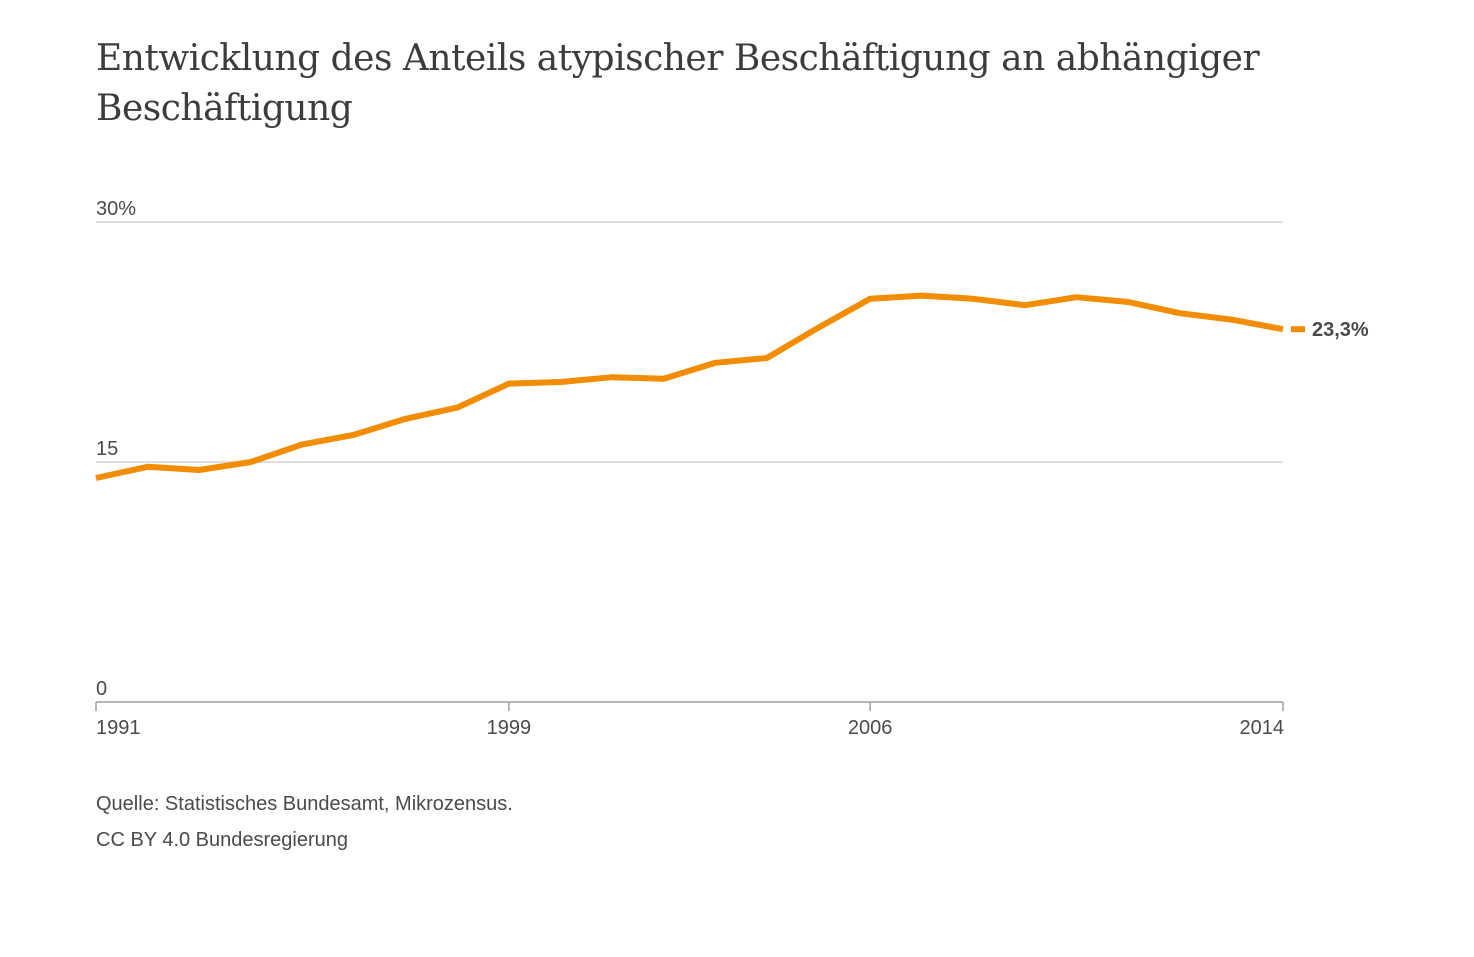  Describe the element at coordinates (107, 449) in the screenshot. I see `y-tick-label: 15` at that location.